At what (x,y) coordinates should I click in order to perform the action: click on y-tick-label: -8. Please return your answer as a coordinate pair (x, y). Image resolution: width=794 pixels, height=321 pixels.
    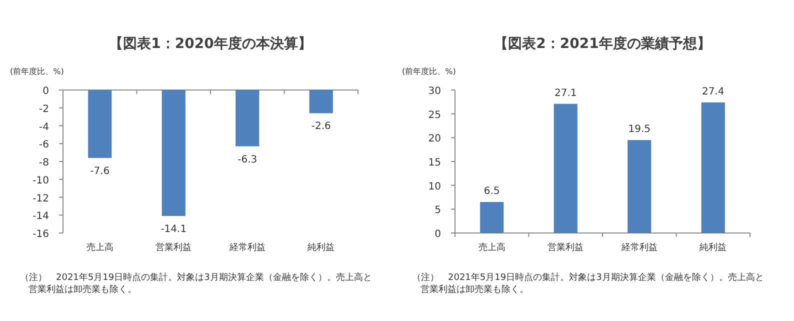
    Looking at the image, I should click on (44, 163).